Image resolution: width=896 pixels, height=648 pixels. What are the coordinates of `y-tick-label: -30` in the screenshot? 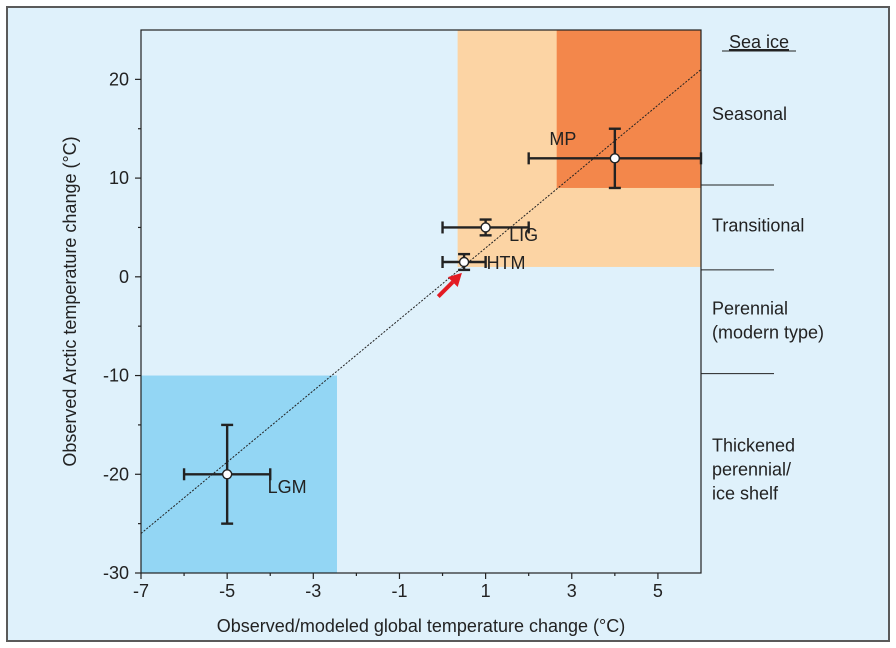 It's located at (116, 573).